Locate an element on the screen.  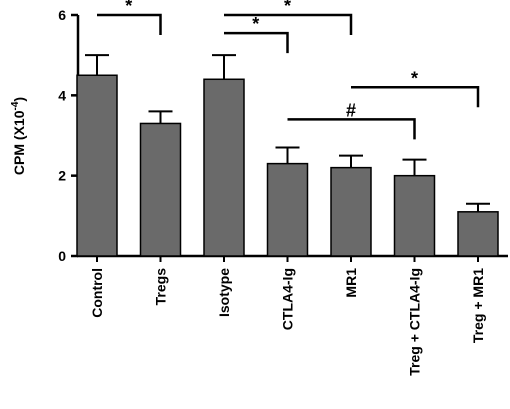
x-tick-label: Control is located at coordinates (97, 293).